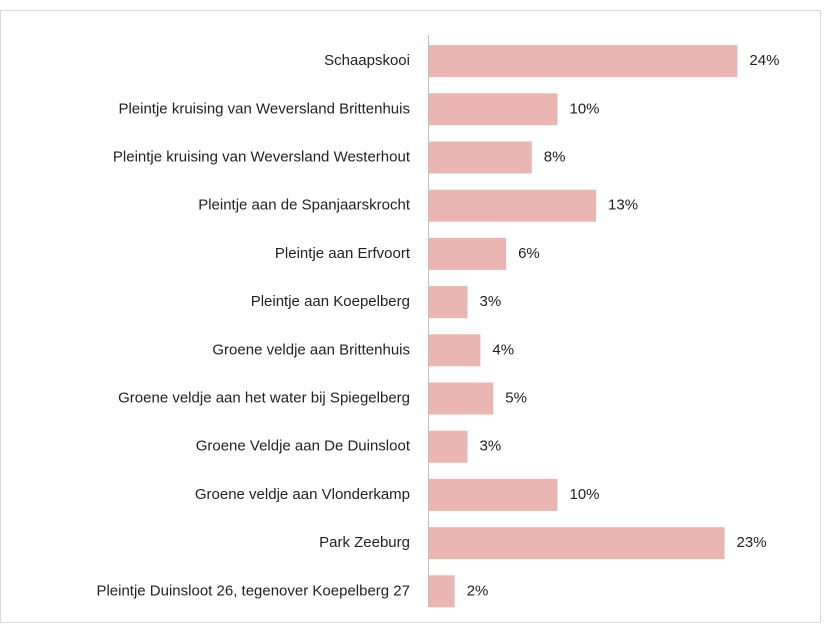 This screenshot has height=625, width=827. Describe the element at coordinates (516, 397) in the screenshot. I see `value-label: 5%` at that location.